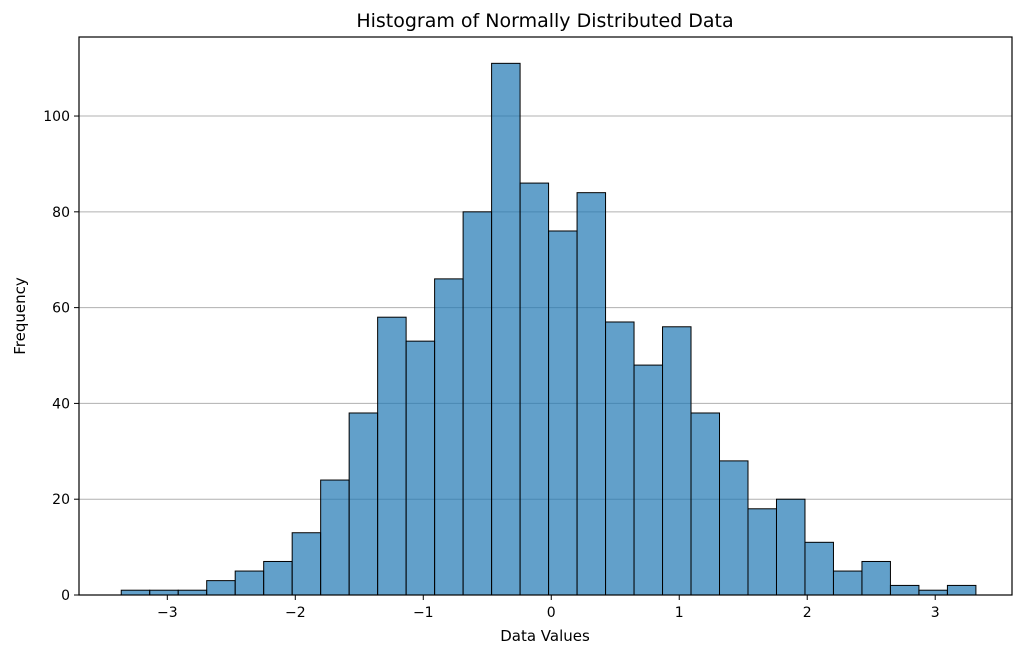  Describe the element at coordinates (423, 613) in the screenshot. I see `x-tick-label: −1` at that location.